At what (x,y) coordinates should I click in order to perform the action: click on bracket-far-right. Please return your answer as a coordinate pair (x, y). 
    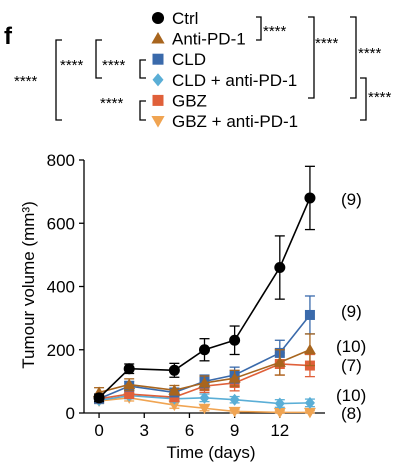
    Looking at the image, I should click on (353, 57).